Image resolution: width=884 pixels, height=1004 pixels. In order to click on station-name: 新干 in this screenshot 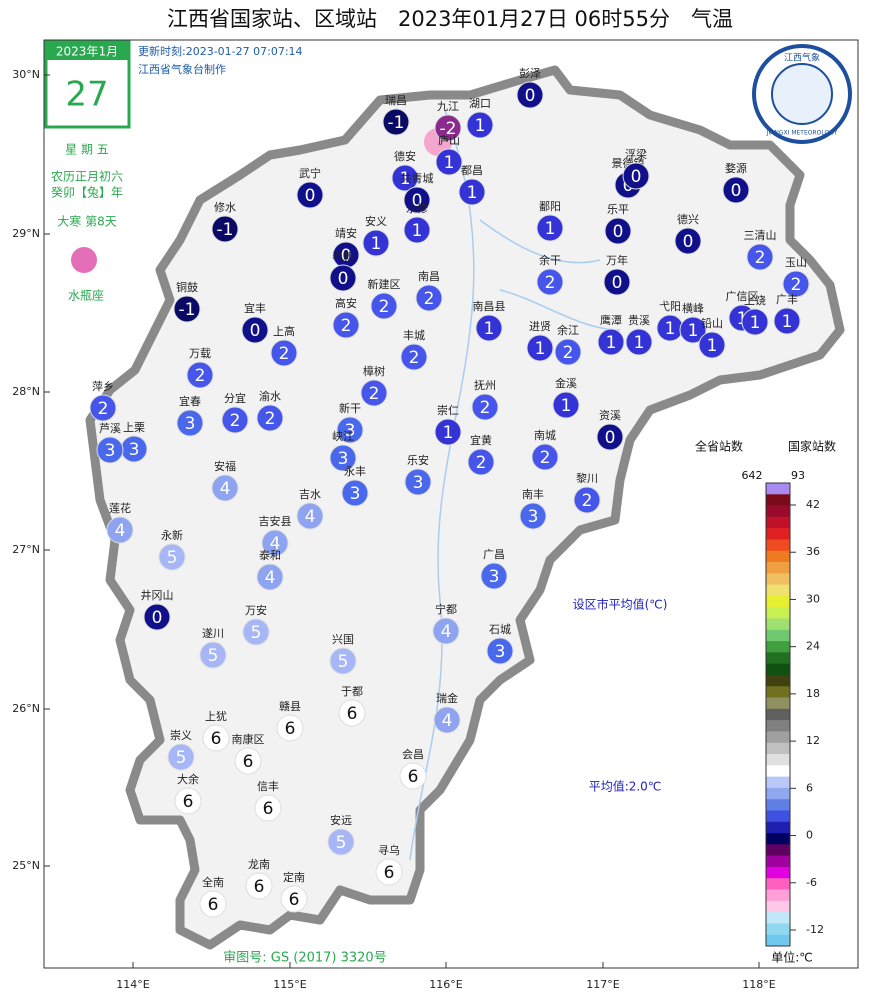, I will do `click(350, 408)`.